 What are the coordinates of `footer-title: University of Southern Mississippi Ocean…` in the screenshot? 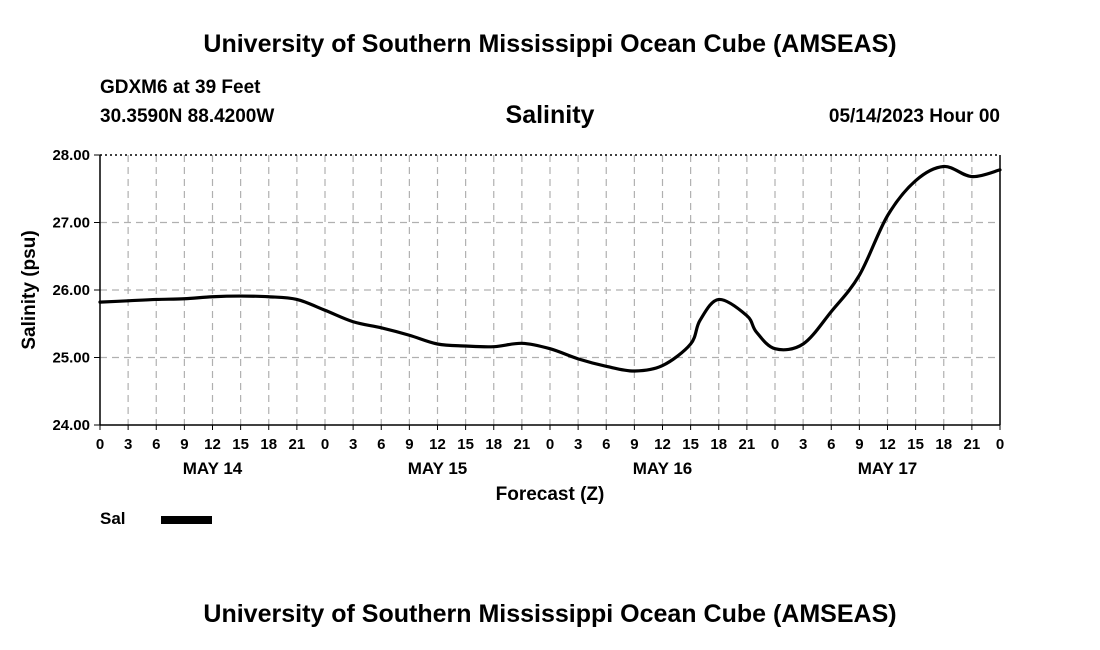 It's located at (550, 614).